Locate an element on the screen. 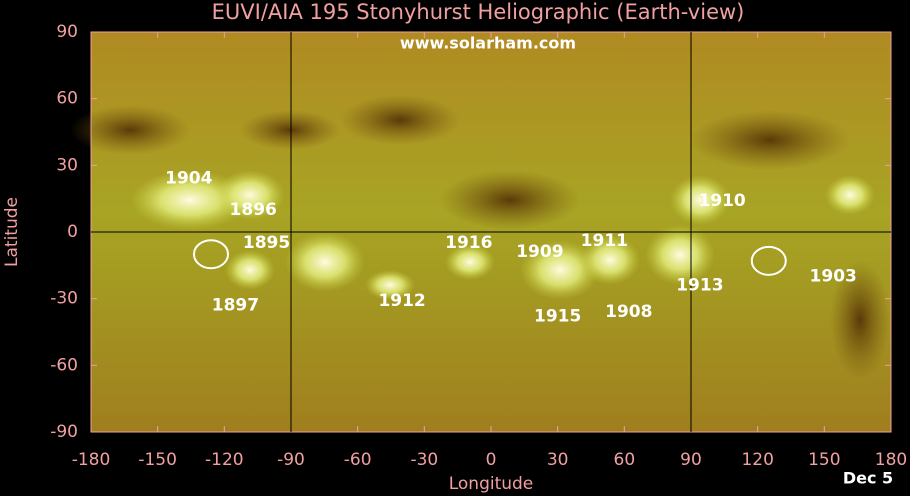 This screenshot has height=496, width=910. region-label: 1912 is located at coordinates (401, 301).